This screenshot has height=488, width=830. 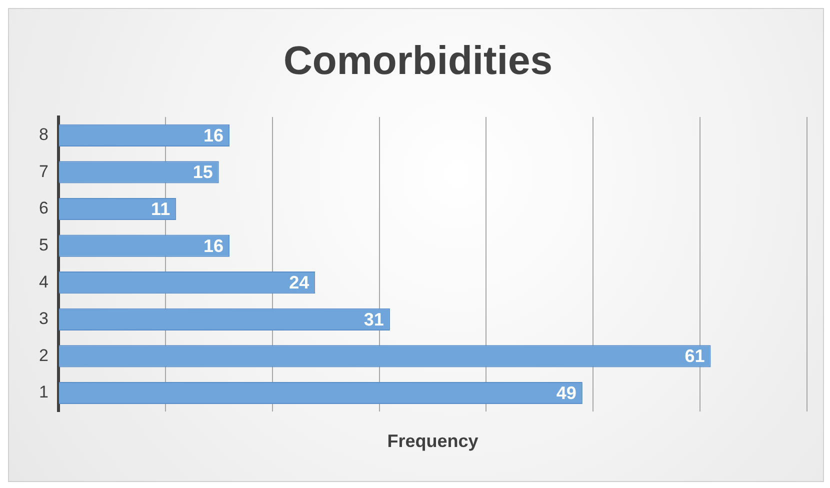 I want to click on data-label: 61, so click(x=694, y=356).